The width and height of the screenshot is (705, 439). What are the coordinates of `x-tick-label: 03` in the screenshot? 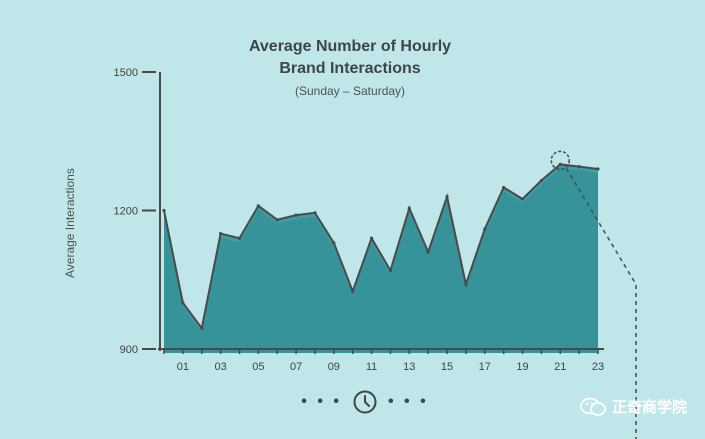 It's located at (220, 367).